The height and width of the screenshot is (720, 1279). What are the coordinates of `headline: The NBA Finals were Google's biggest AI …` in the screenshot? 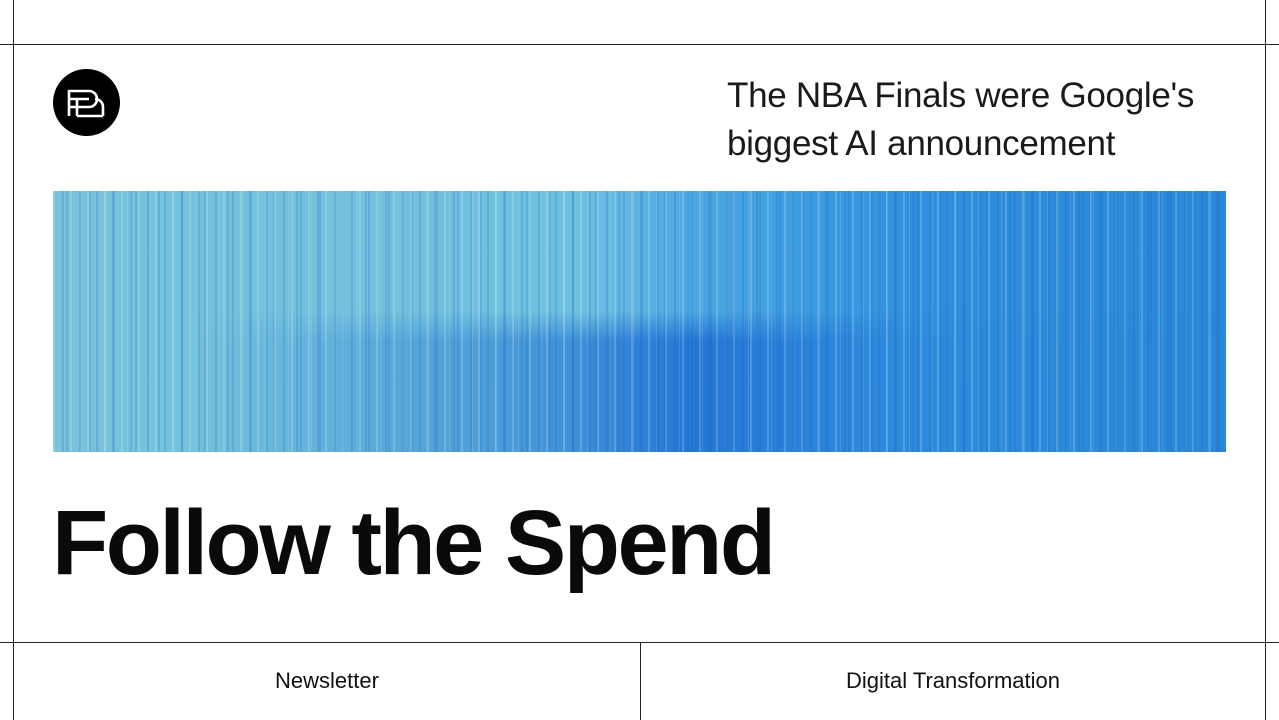 It's located at (960, 120).